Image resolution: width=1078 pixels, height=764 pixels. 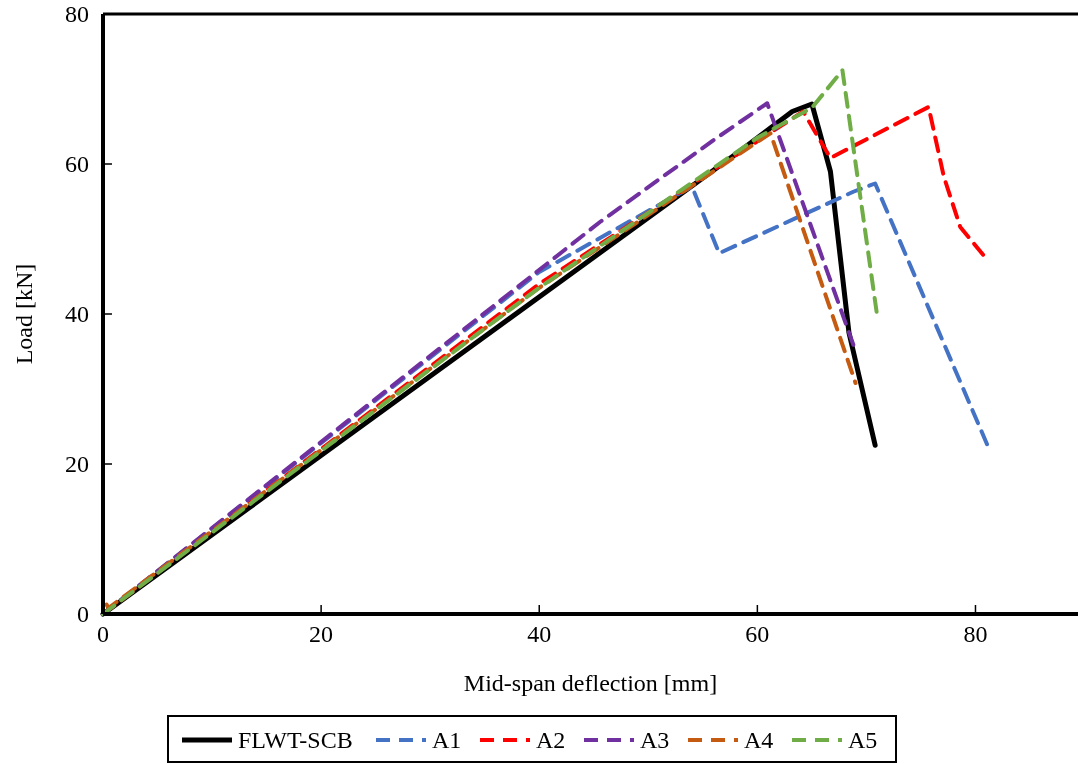 What do you see at coordinates (975, 634) in the screenshot?
I see `x-tick-label: 80` at bounding box center [975, 634].